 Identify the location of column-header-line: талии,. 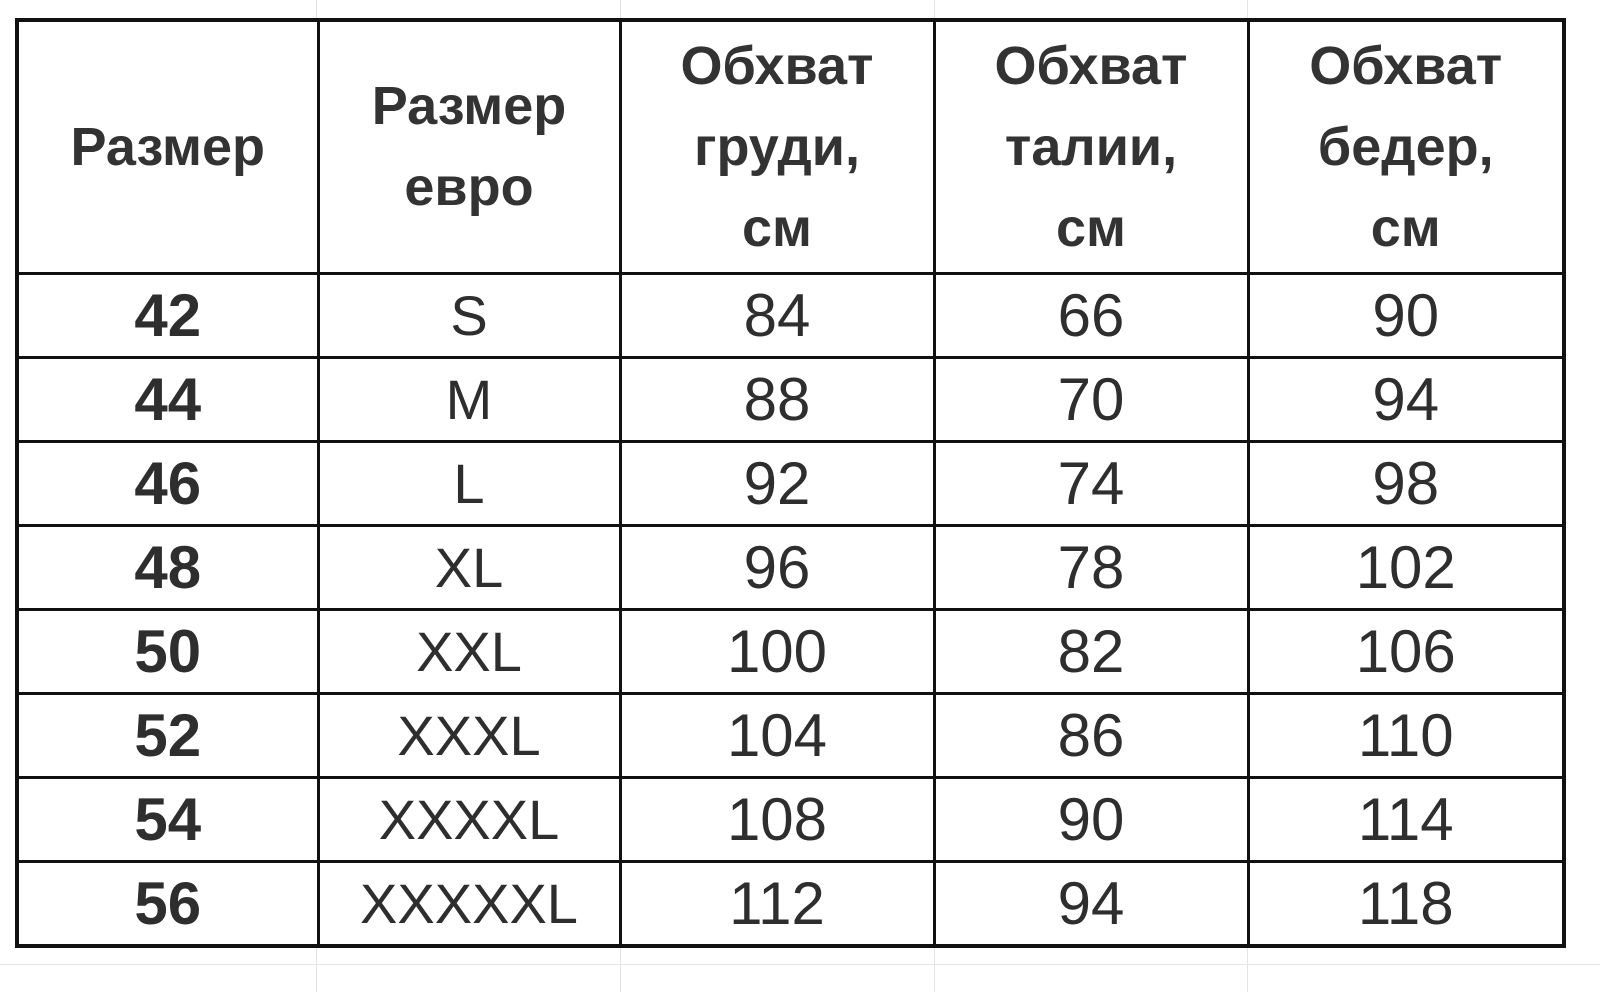
(1091, 146).